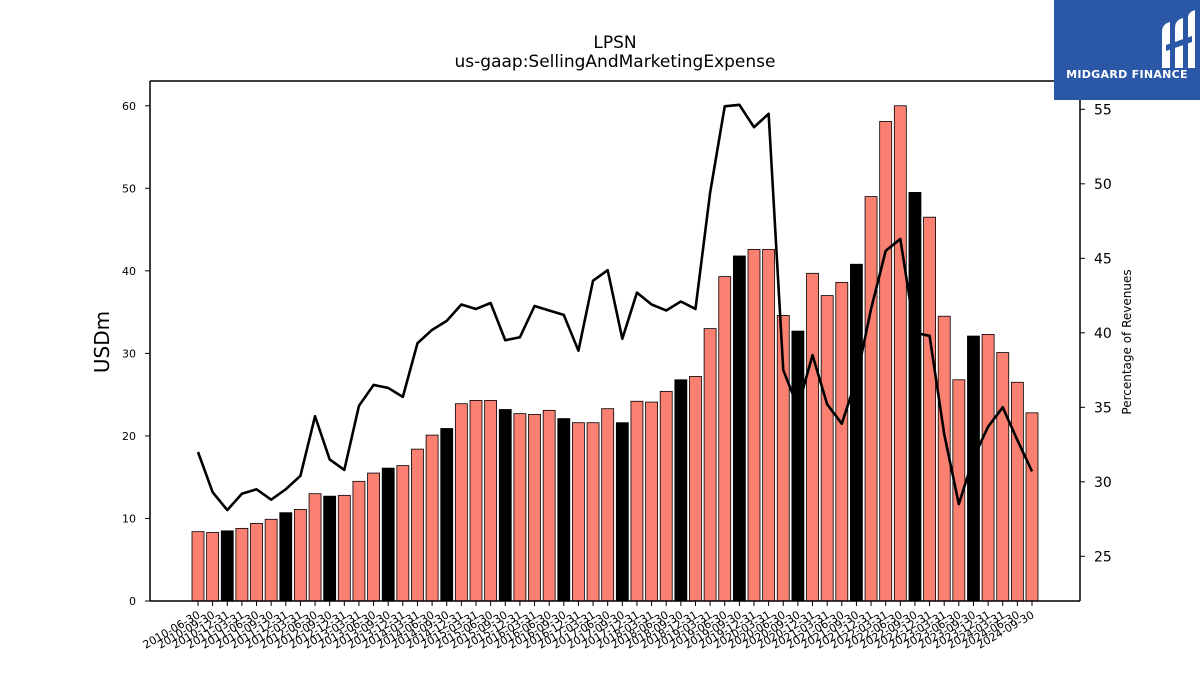 The height and width of the screenshot is (675, 1200). What do you see at coordinates (615, 62) in the screenshot?
I see `chart-subtitle: us-gaap:SellingAndMarketingExpense` at bounding box center [615, 62].